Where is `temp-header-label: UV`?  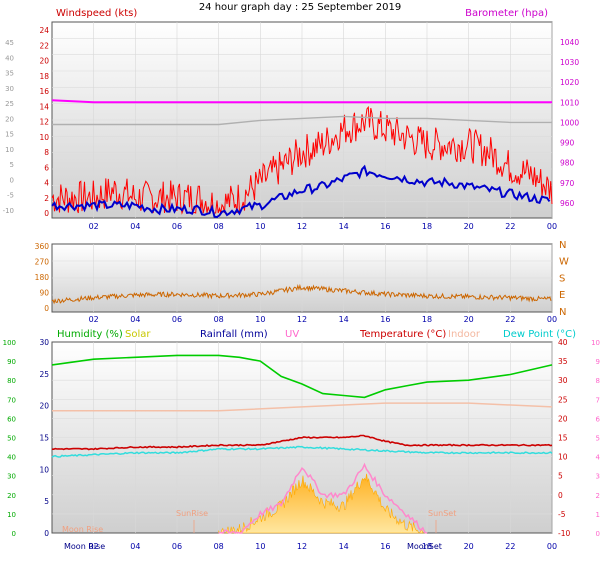 temp-header-label: UV is located at coordinates (292, 334).